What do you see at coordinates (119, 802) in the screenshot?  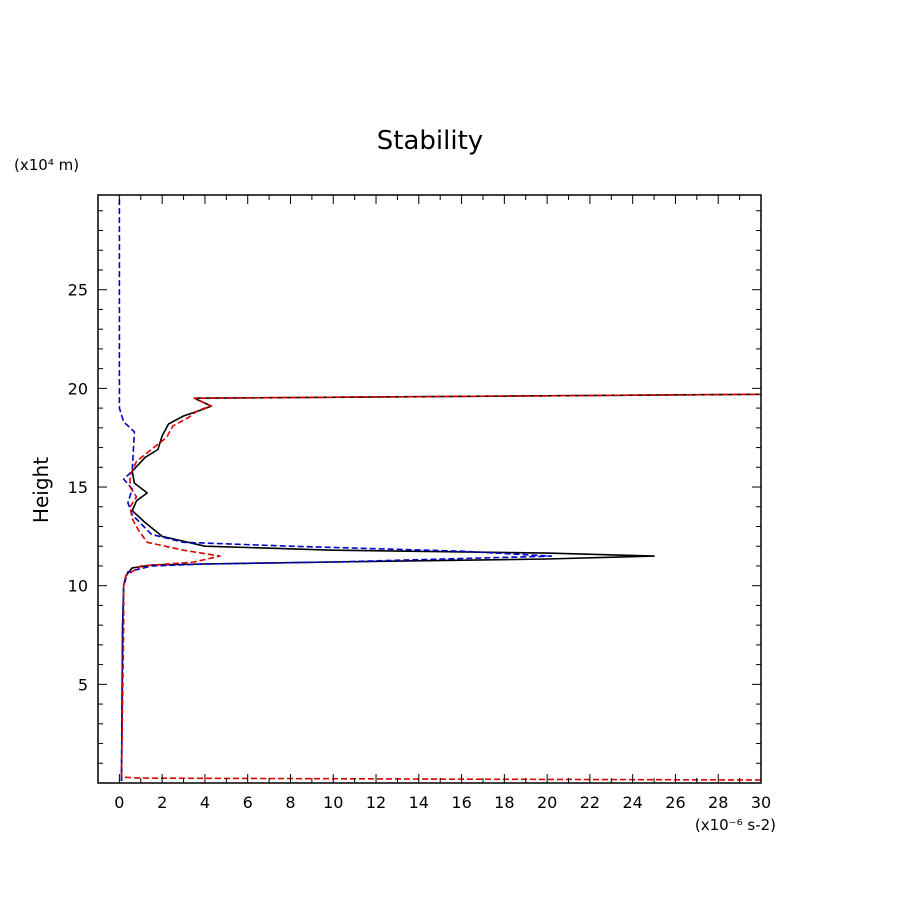 I see `x-tick-label: 0` at bounding box center [119, 802].